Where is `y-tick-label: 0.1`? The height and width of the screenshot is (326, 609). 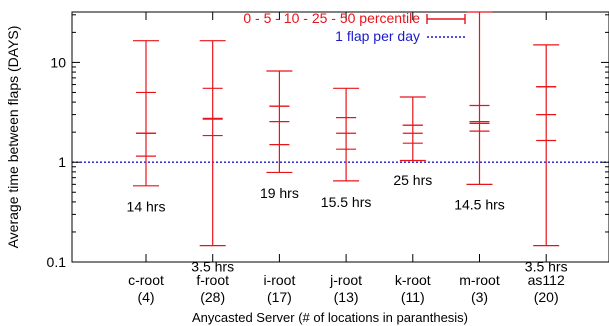
y-tick-label: 0.1 is located at coordinates (57, 262).